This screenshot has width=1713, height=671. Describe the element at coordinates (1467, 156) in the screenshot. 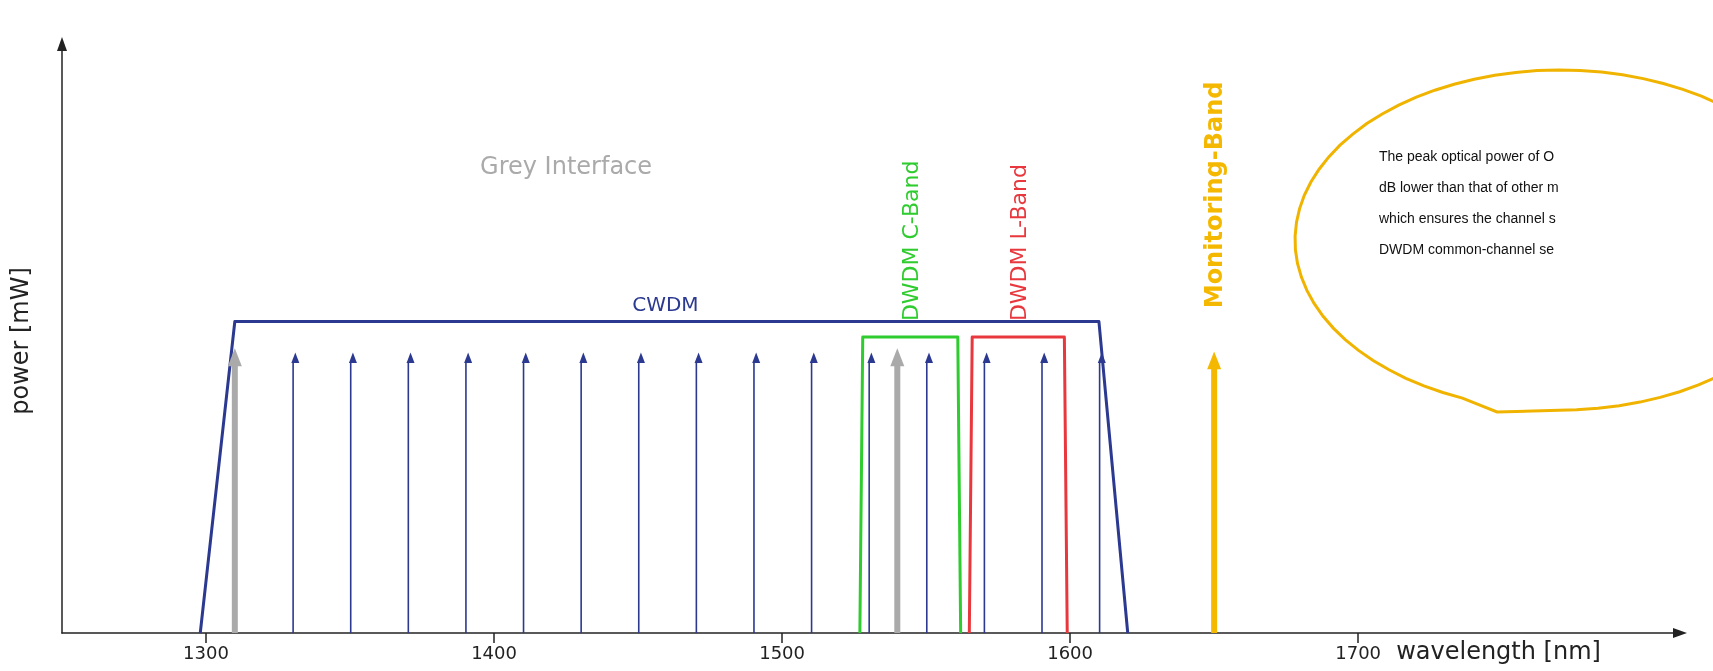

I see `text: The peak optical power of O` at that location.